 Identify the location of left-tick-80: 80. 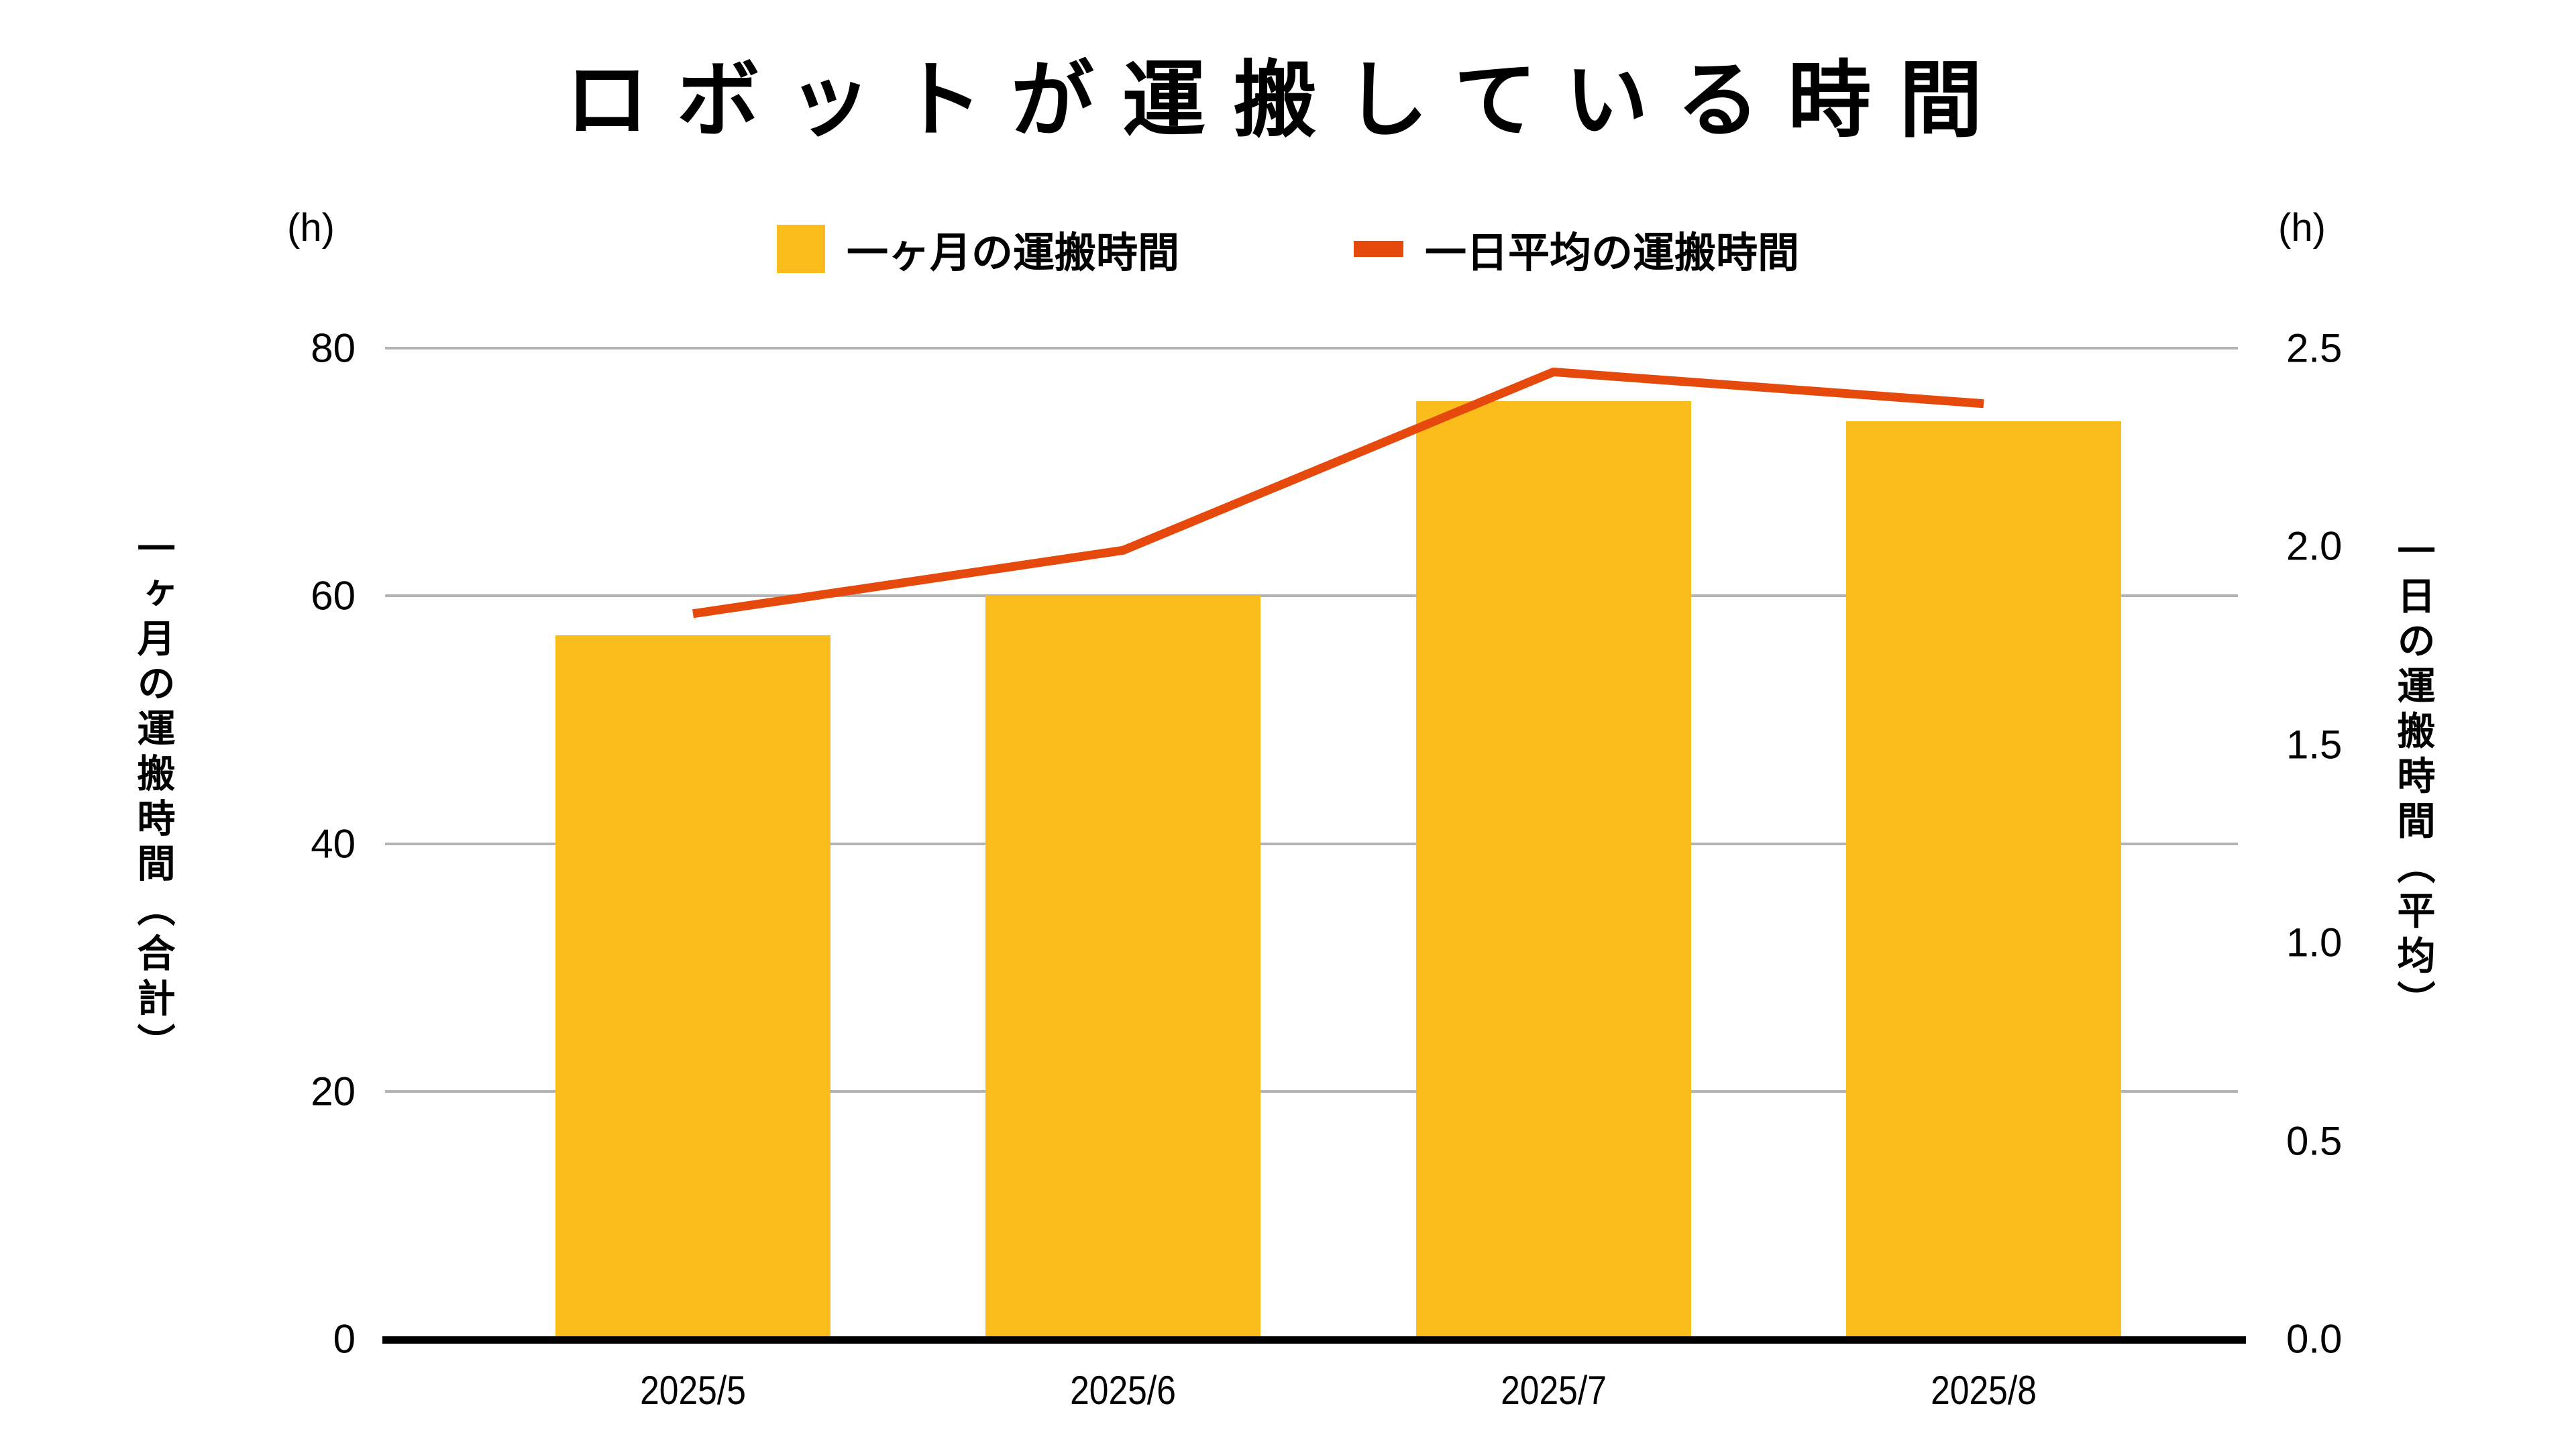
(333, 348).